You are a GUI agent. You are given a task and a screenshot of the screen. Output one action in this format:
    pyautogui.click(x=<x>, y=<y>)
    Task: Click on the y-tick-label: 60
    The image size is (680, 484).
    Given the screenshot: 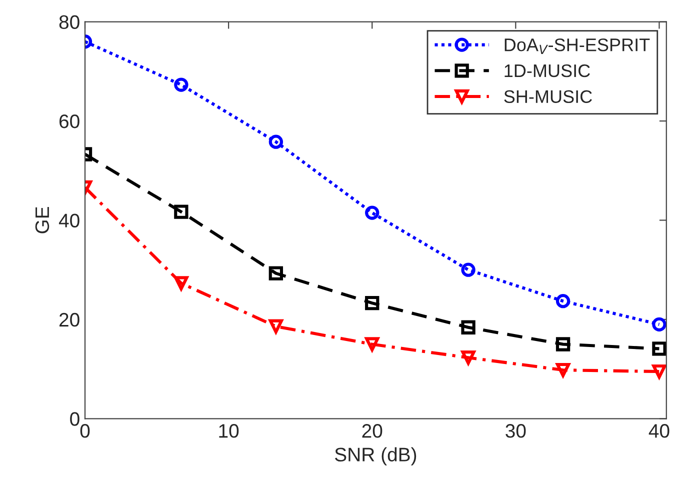 What is the action you would take?
    pyautogui.click(x=70, y=121)
    